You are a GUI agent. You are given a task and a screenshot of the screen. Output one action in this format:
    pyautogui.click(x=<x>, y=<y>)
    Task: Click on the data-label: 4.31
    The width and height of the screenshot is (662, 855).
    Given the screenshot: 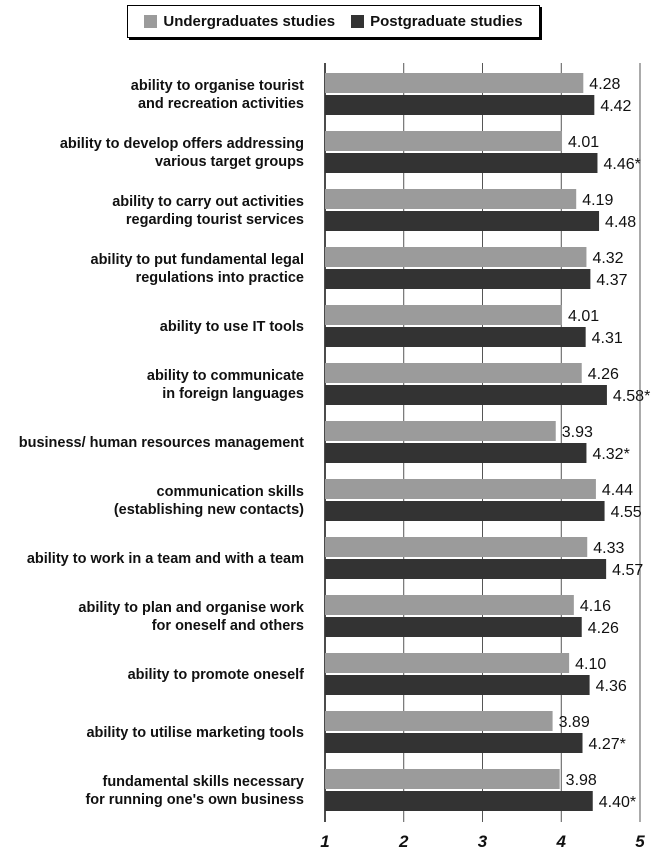 What is the action you would take?
    pyautogui.click(x=607, y=338)
    